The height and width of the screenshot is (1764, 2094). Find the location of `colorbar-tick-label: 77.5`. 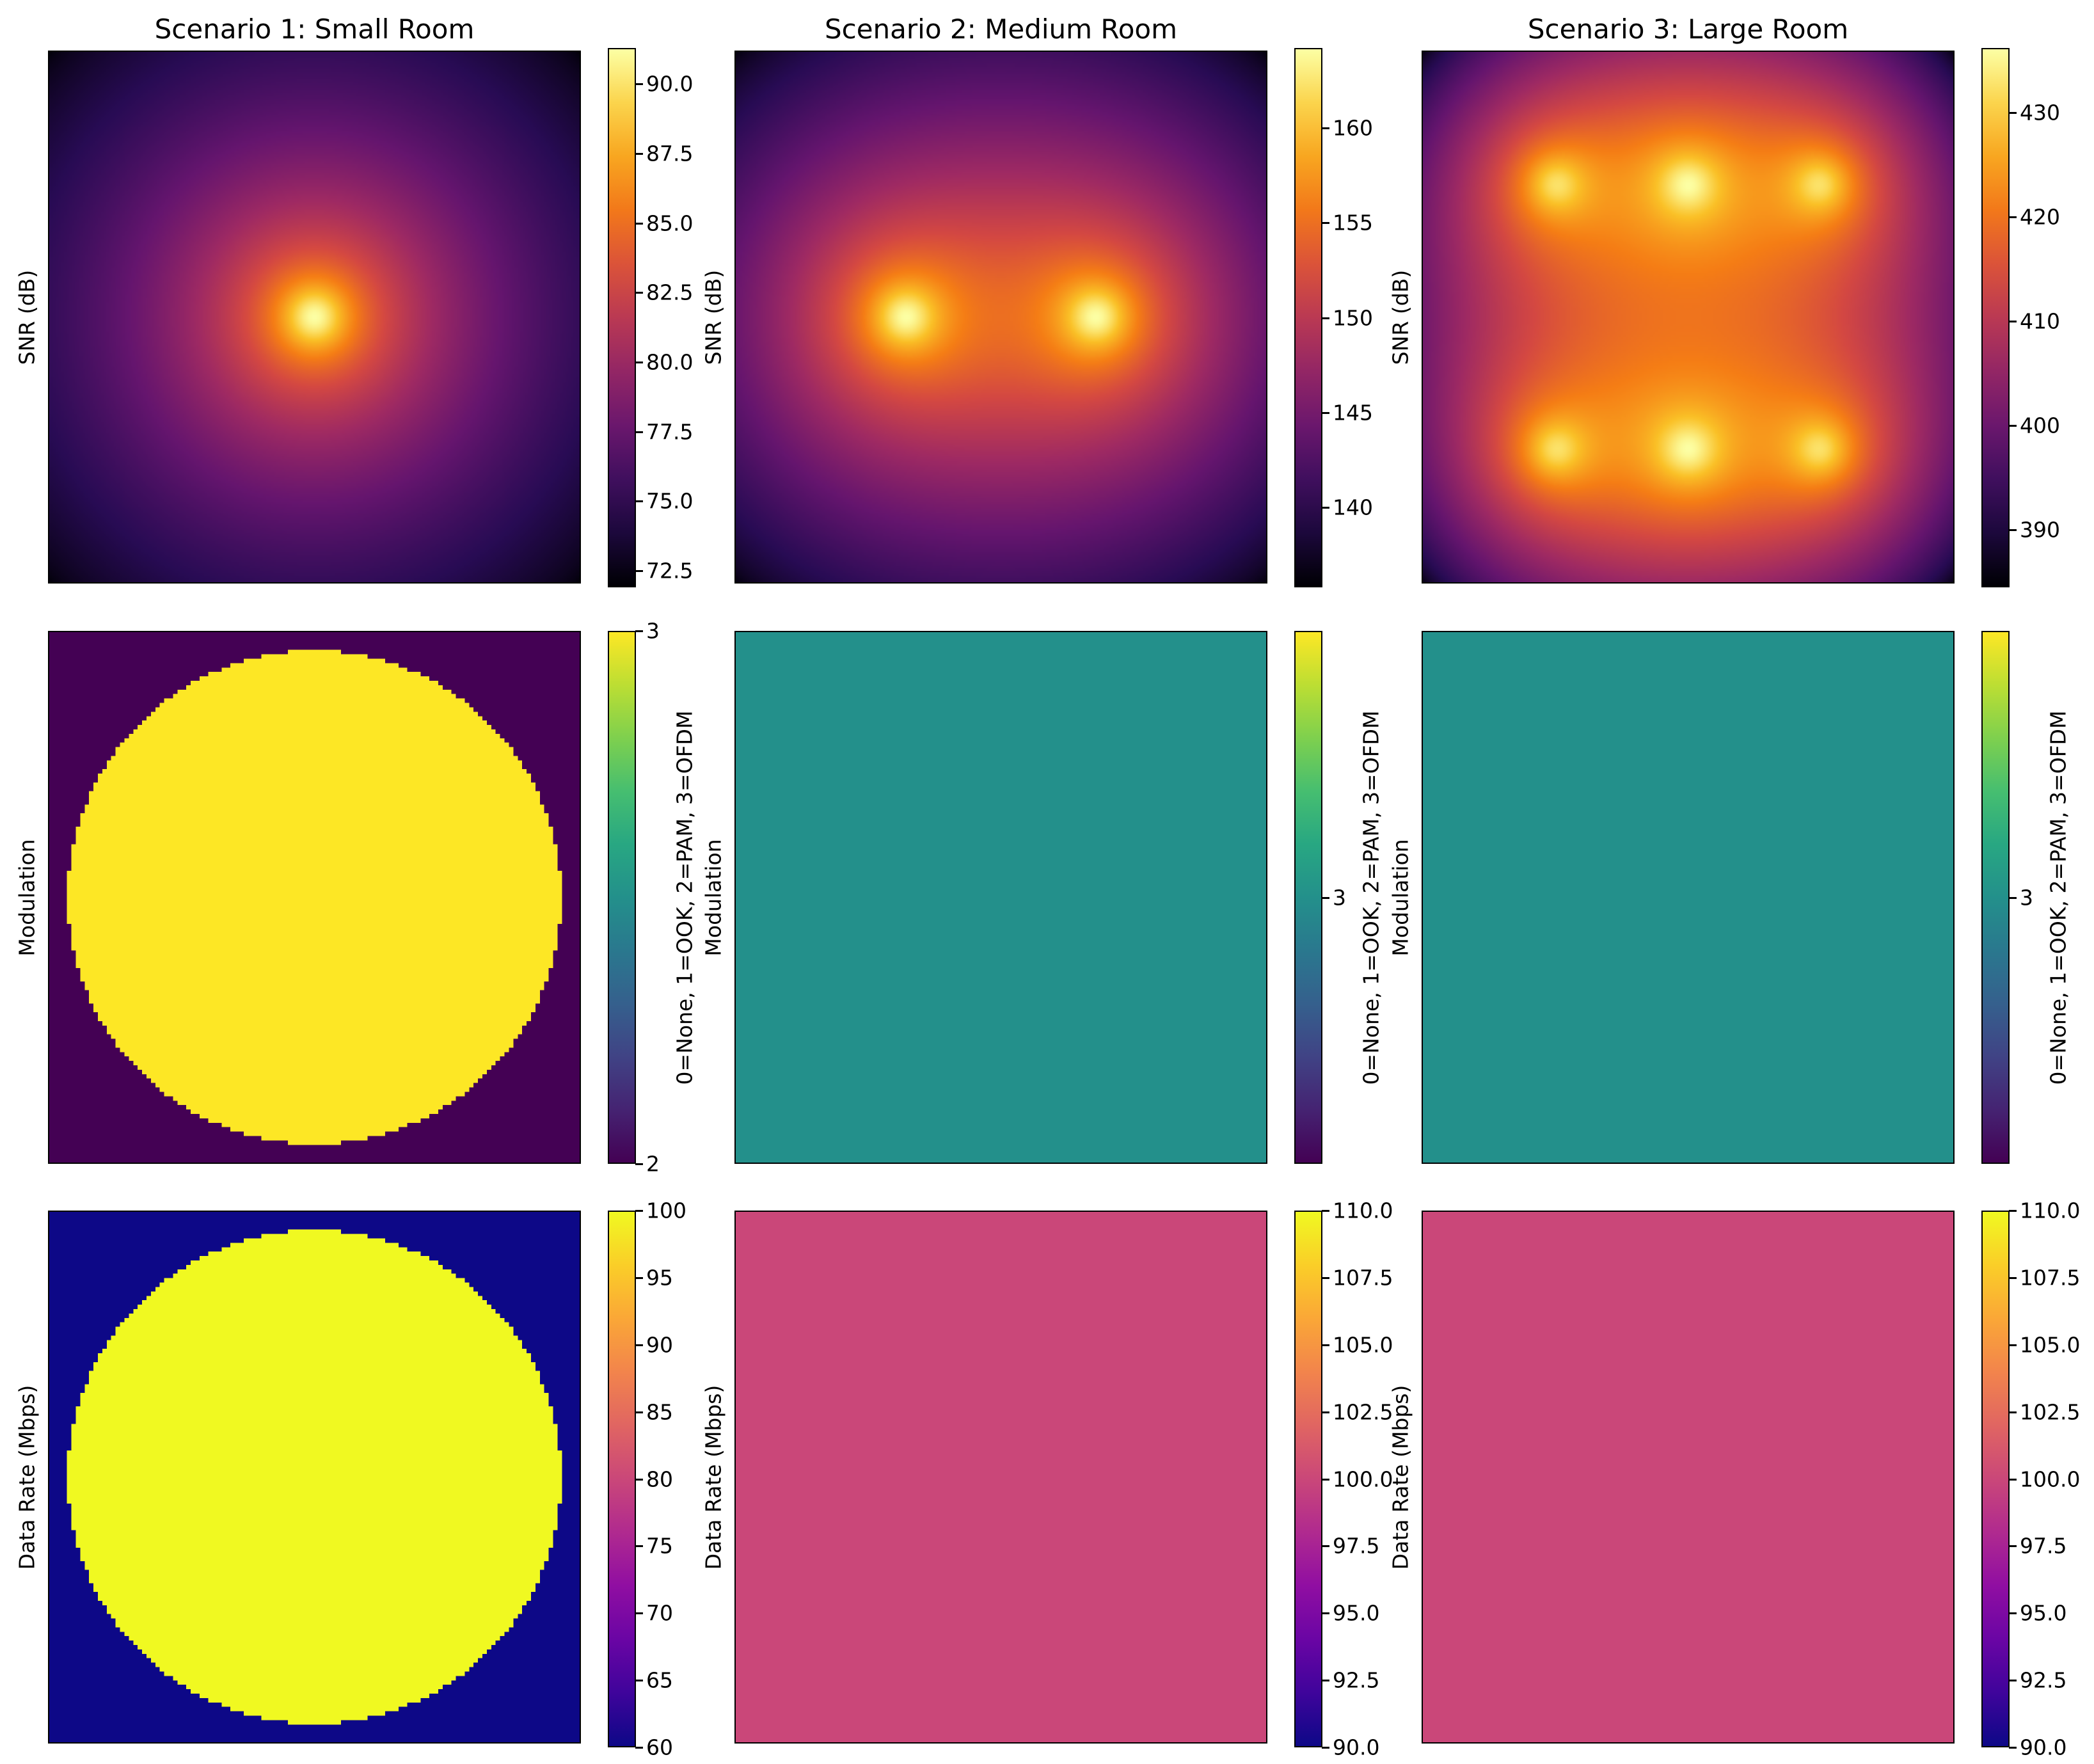

colorbar-tick-label: 77.5 is located at coordinates (670, 432).